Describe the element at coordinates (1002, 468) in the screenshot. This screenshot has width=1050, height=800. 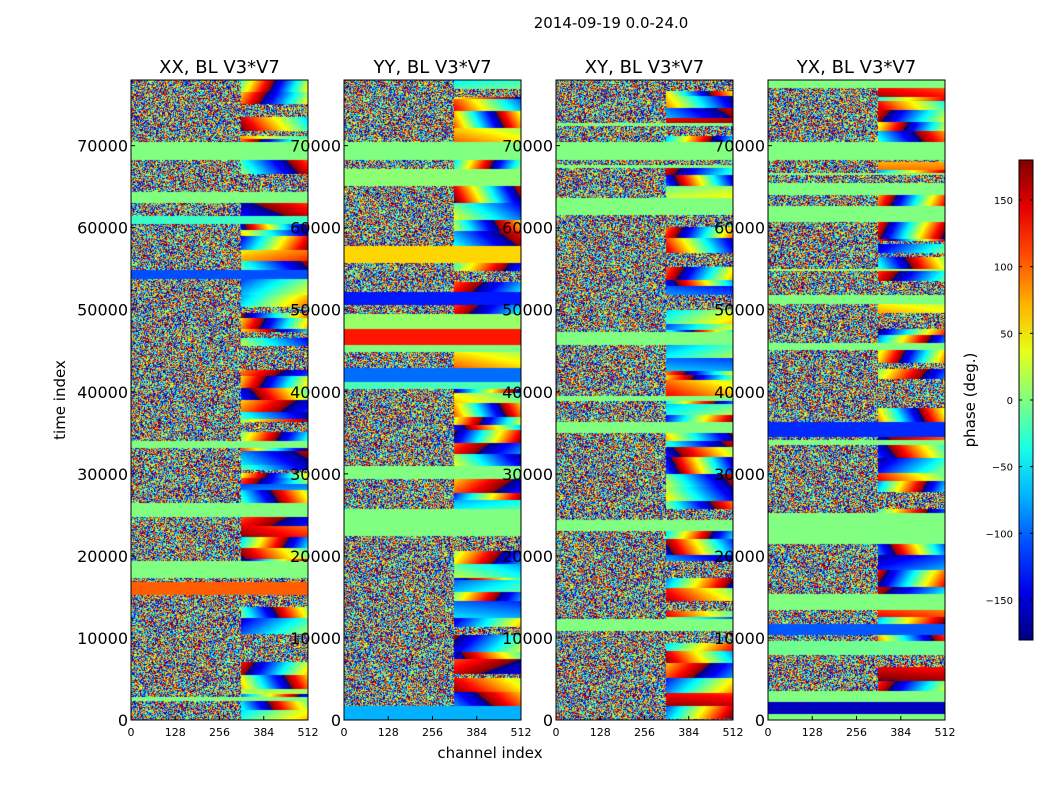
I see `colorbar-tick-label: −50` at that location.